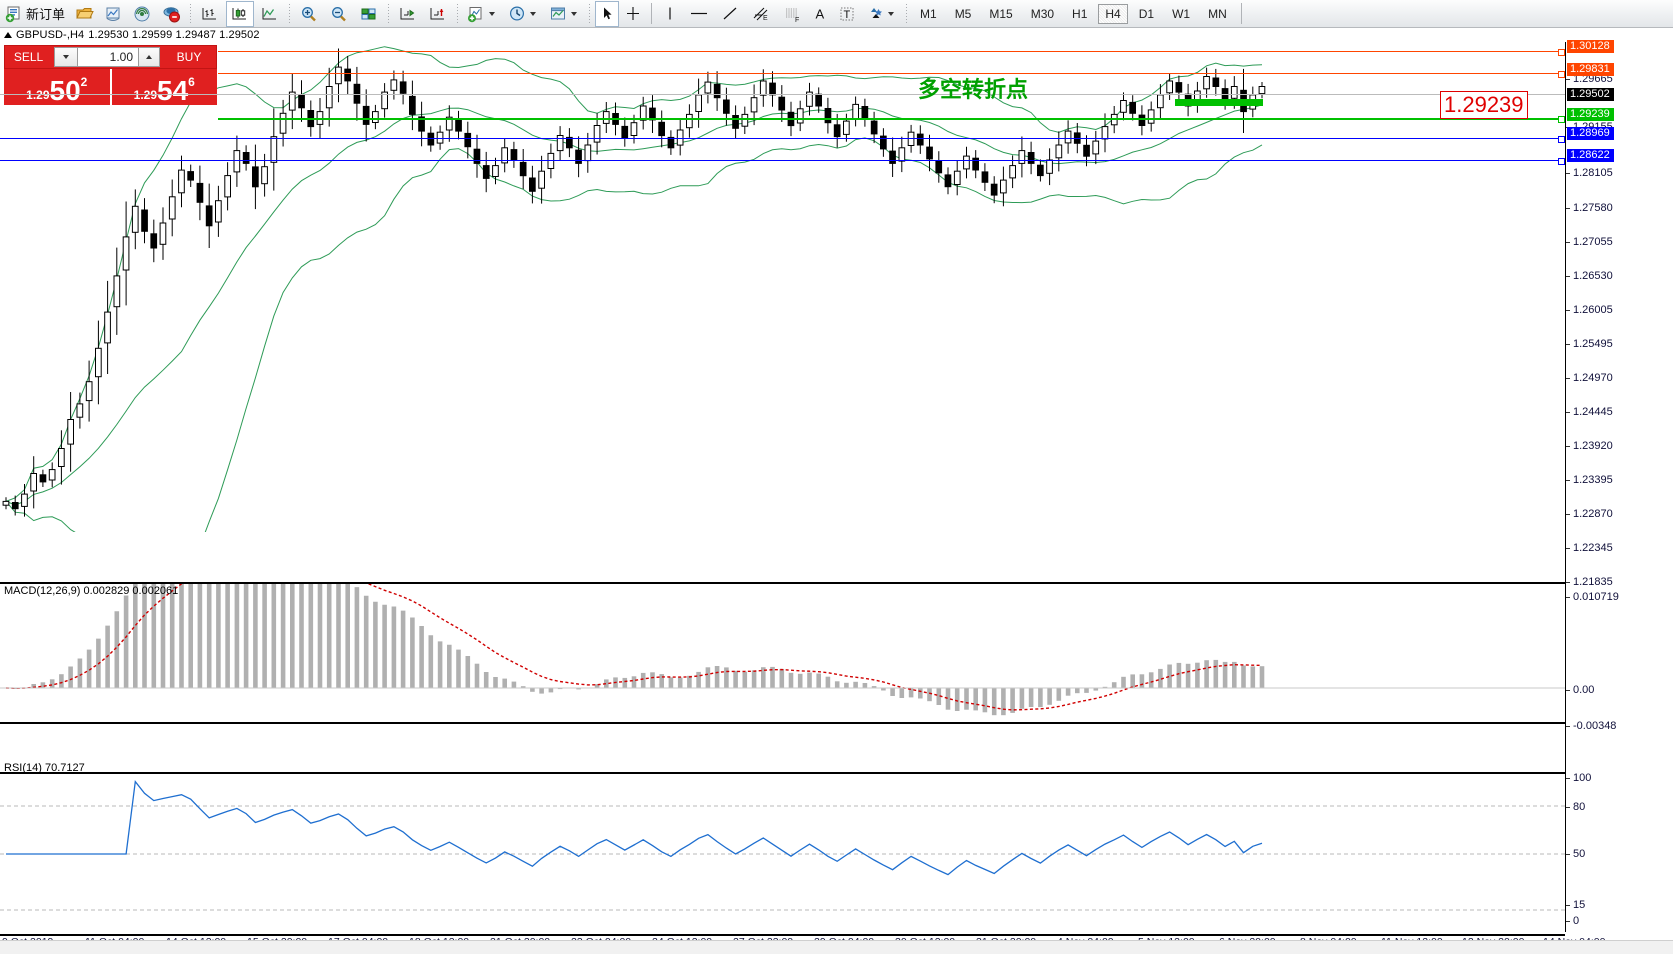 The image size is (1673, 954). Describe the element at coordinates (171, 14) in the screenshot. I see `autotrading-button` at that location.